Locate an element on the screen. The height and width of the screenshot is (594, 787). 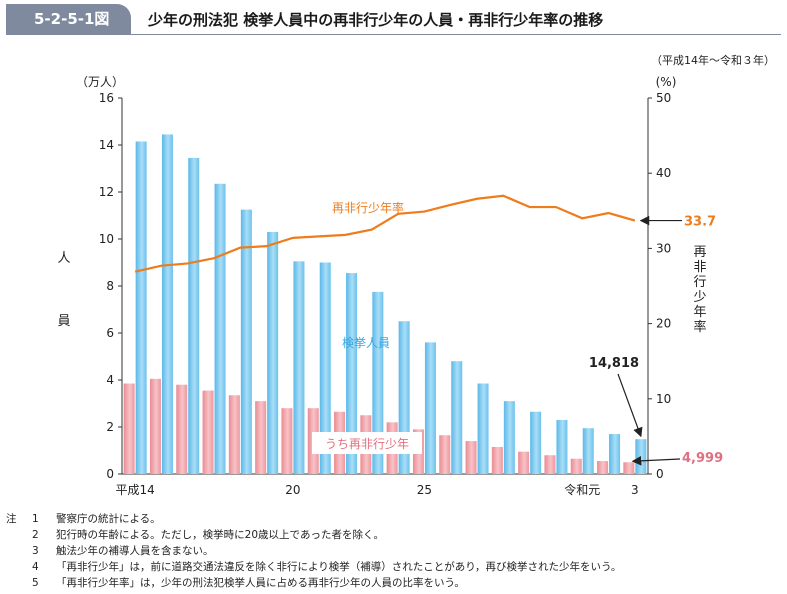
note-row-3: 3 触法少年の補導人員を含まない。 is located at coordinates (313, 551).